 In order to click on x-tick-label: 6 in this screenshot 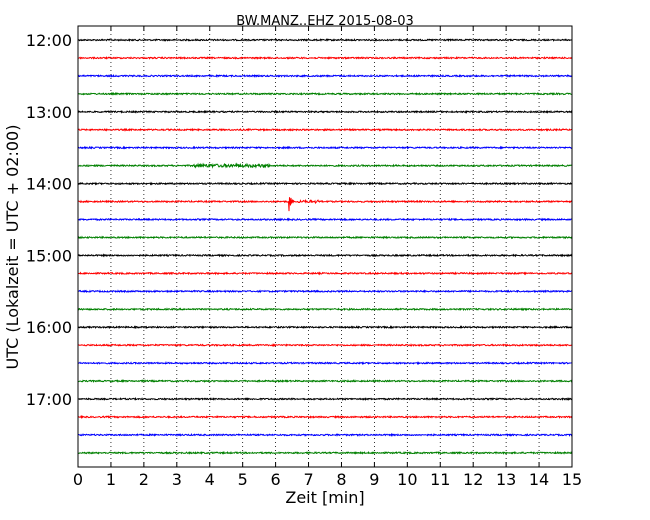, I will do `click(276, 479)`.